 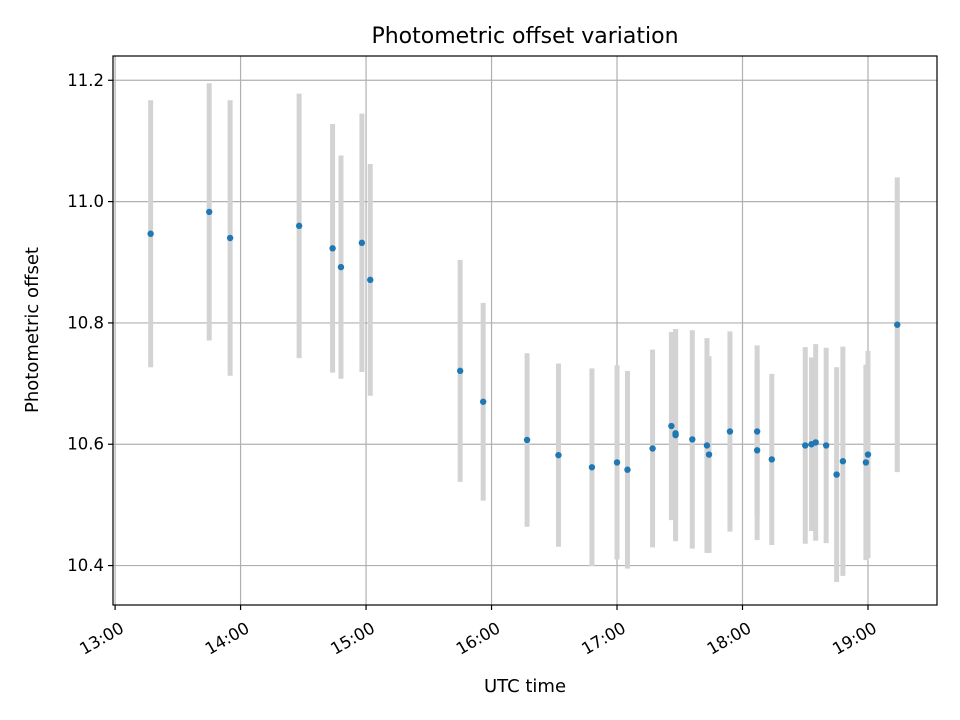 What do you see at coordinates (85, 201) in the screenshot?
I see `y-tick-label: 11.0` at bounding box center [85, 201].